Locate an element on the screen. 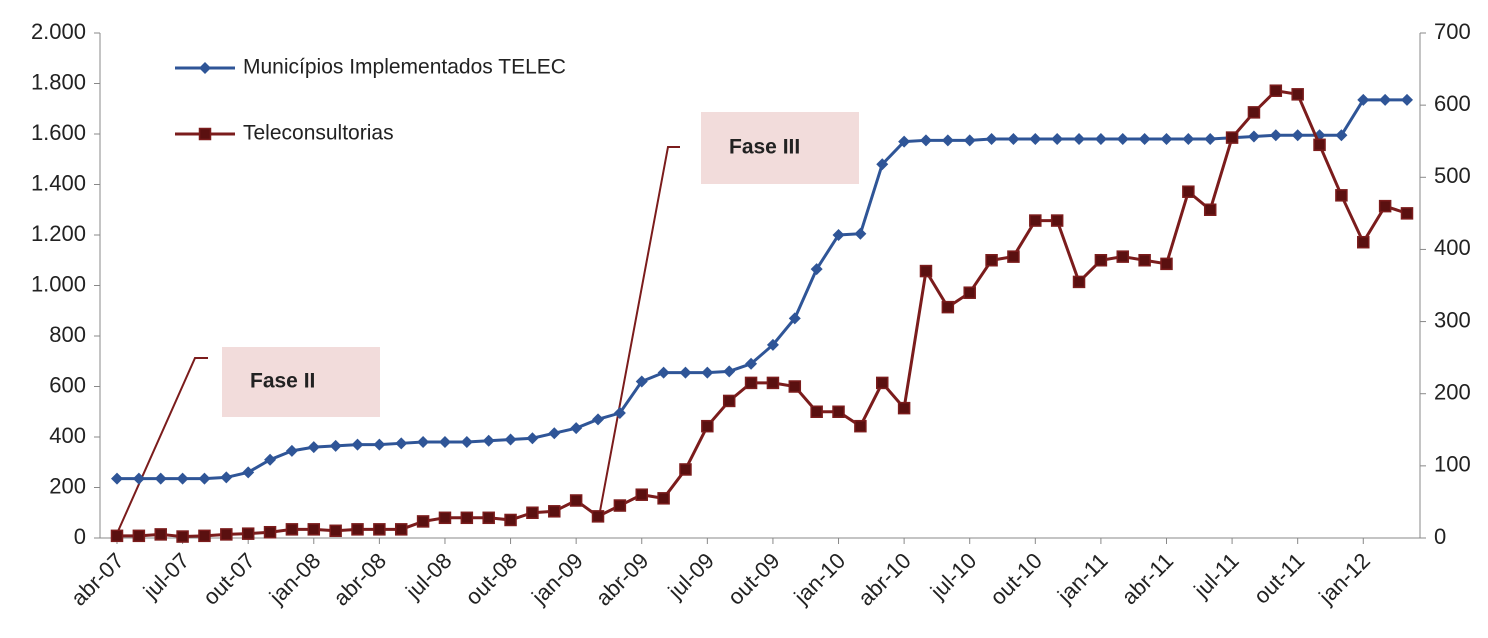 The width and height of the screenshot is (1488, 638). x-tick-label: out-11 is located at coordinates (1279, 578).